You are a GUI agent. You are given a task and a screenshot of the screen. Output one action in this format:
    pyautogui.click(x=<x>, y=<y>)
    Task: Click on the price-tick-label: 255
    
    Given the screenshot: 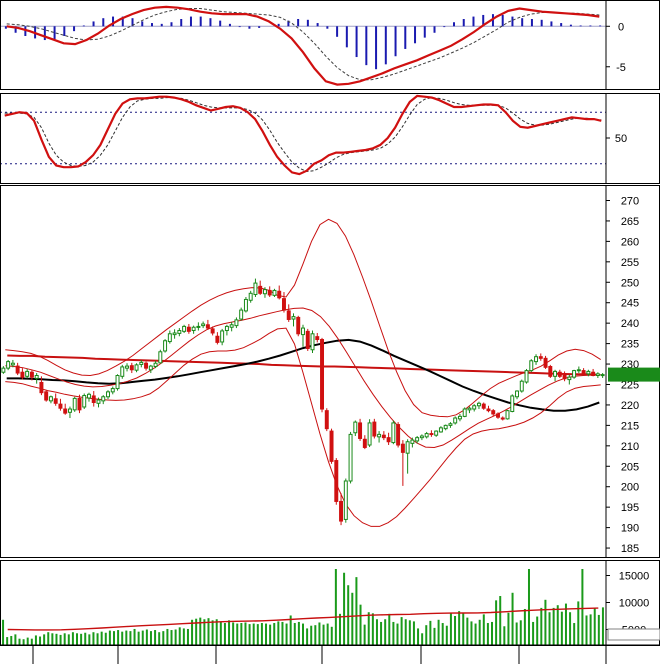 What is the action you would take?
    pyautogui.click(x=630, y=263)
    